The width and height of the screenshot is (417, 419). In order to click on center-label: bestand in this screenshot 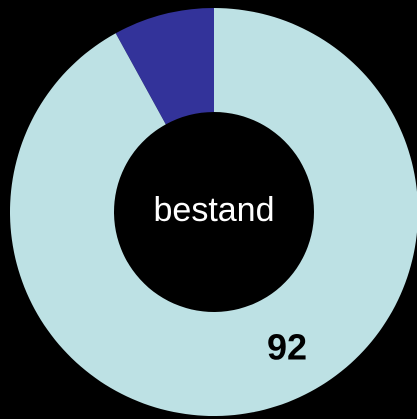, I will do `click(214, 210)`.